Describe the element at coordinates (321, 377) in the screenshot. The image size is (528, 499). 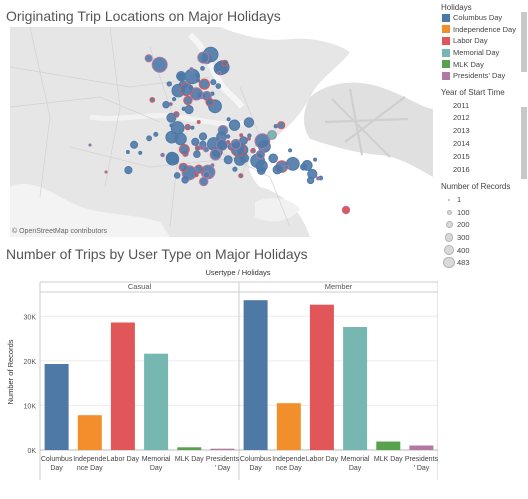
I see `bar-member-labor-day` at that location.